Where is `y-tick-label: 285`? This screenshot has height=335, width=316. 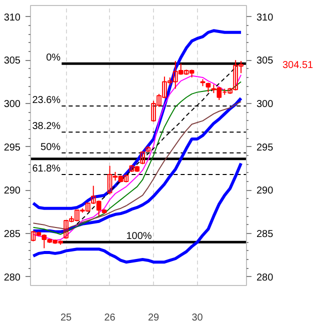 y-tick-label: 285 is located at coordinates (12, 234).